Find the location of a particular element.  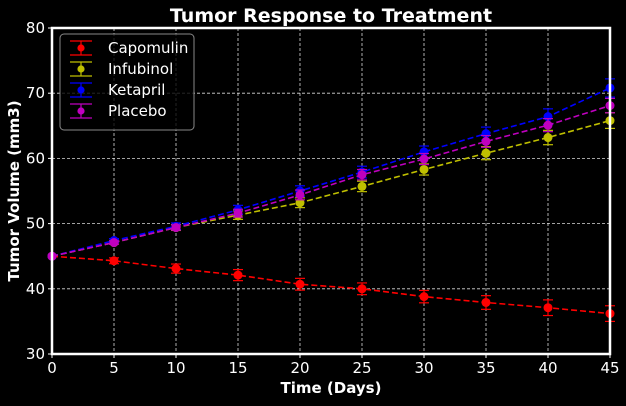

y-tick-label: 80 is located at coordinates (35, 28).